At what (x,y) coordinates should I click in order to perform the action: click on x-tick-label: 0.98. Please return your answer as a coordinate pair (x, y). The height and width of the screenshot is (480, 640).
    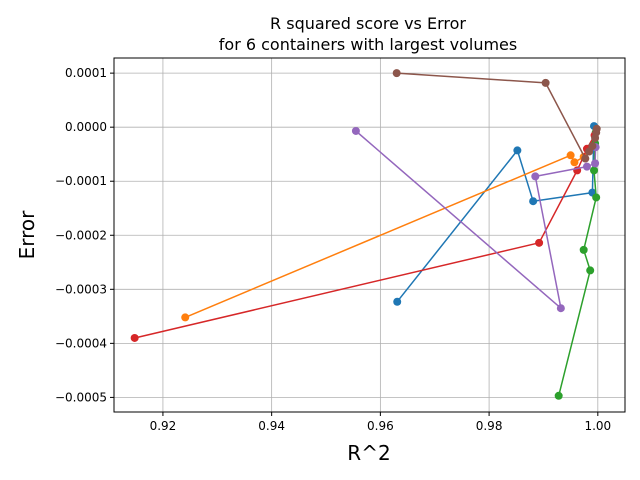
    Looking at the image, I should click on (489, 426).